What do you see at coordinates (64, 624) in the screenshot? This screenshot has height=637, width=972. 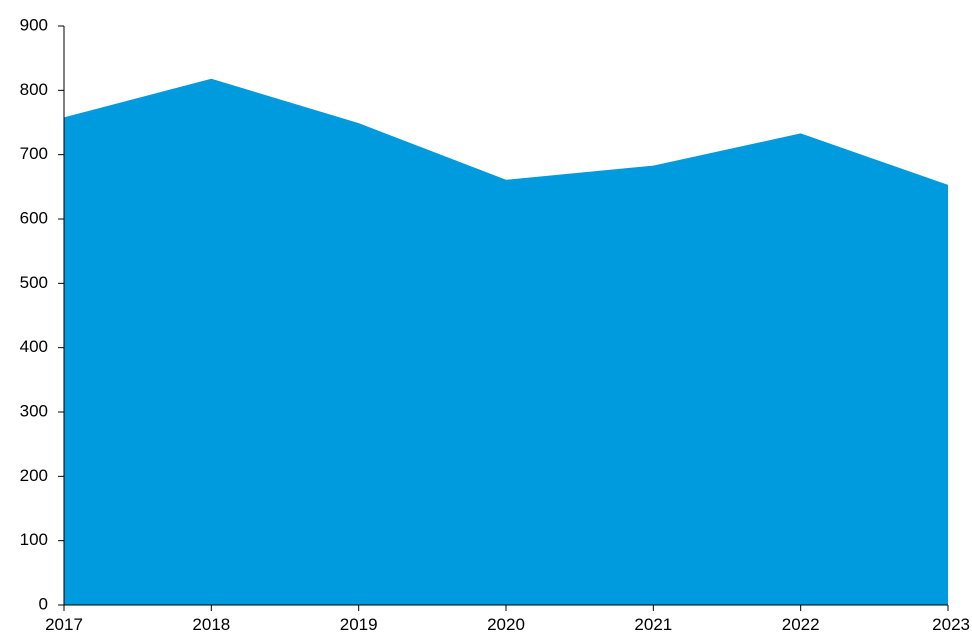 I see `x-tick-label: 2017` at bounding box center [64, 624].